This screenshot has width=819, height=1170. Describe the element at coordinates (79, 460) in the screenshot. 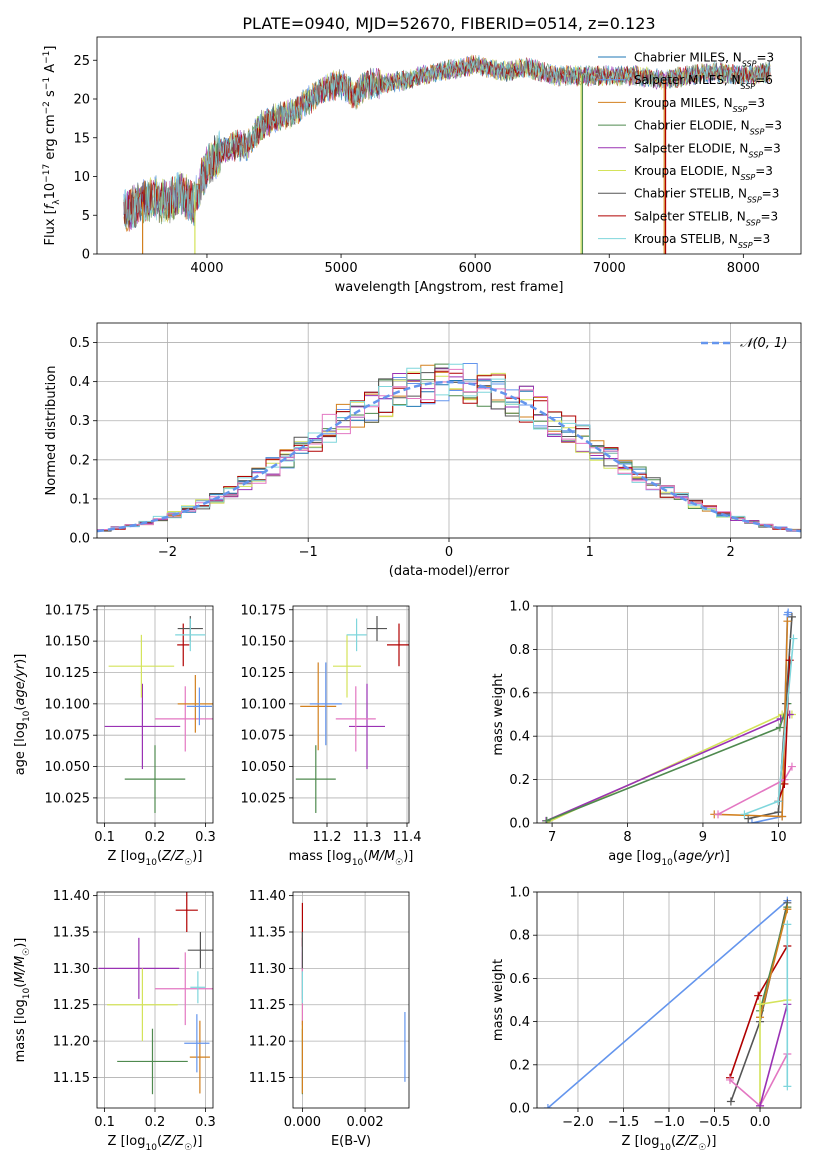

I see `y-tick-label: 0.2` at that location.